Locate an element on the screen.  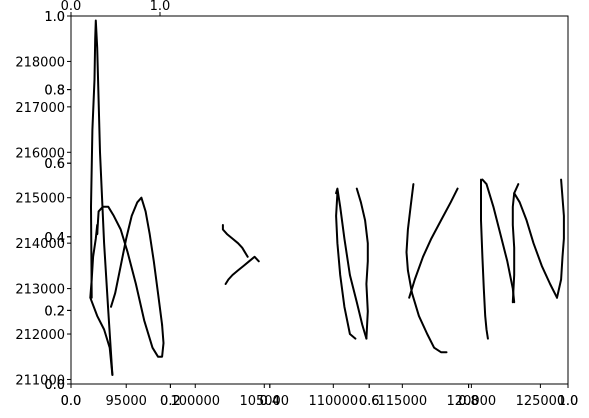
y-tick-label: 212000 is located at coordinates (40, 335).